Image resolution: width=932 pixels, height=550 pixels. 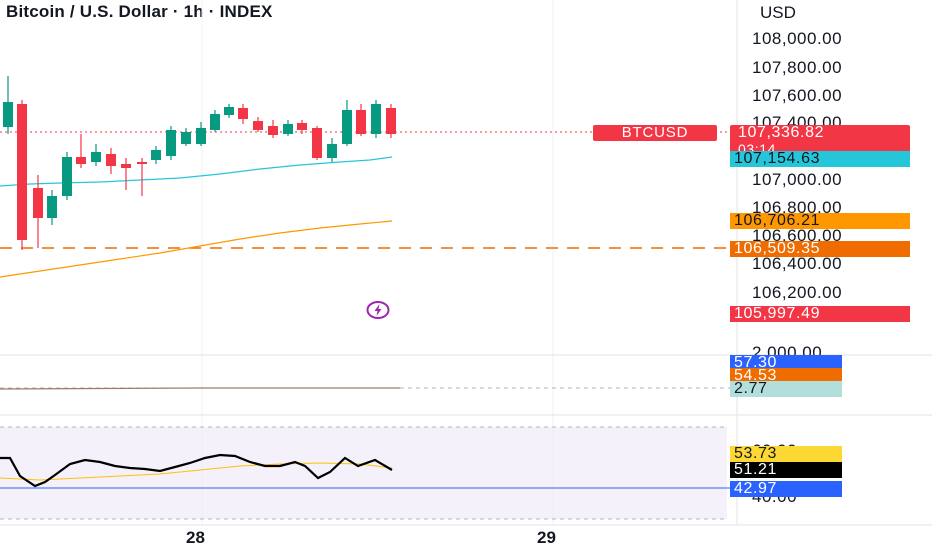 What do you see at coordinates (797, 38) in the screenshot?
I see `price-tick: 108,000.00` at bounding box center [797, 38].